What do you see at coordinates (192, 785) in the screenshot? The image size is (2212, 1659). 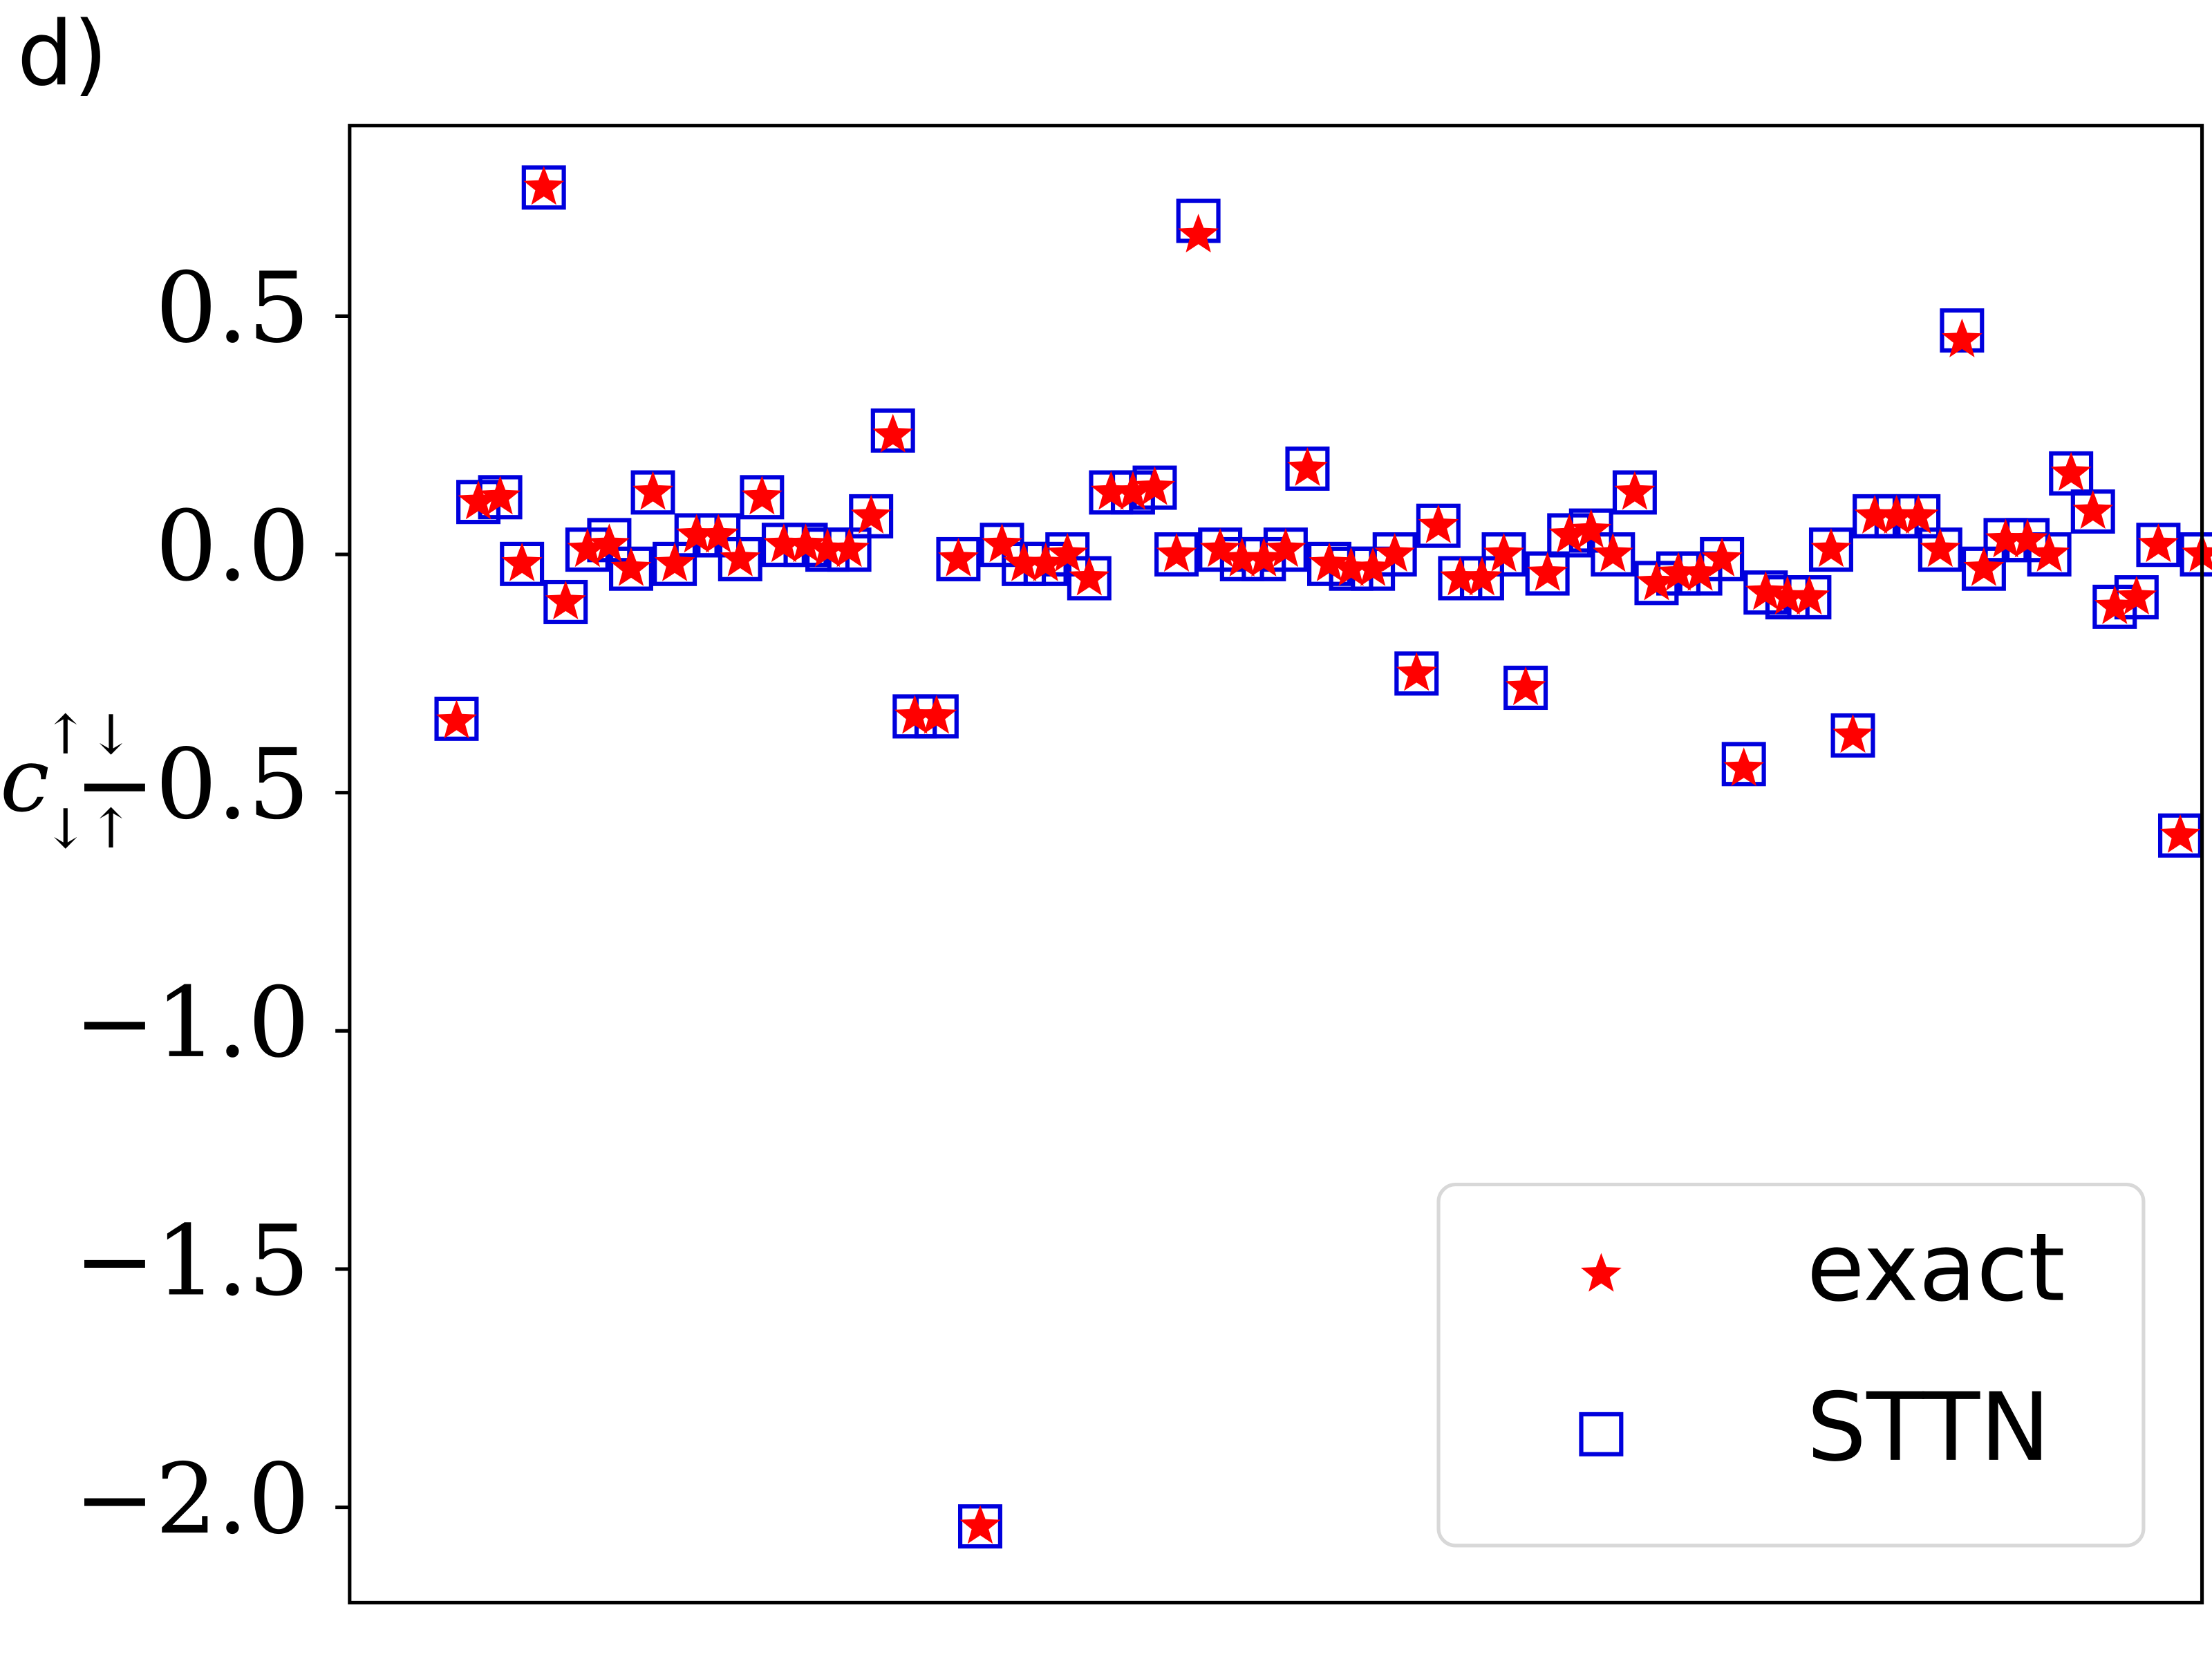 I see `y-tick-label: −0.5` at bounding box center [192, 785].